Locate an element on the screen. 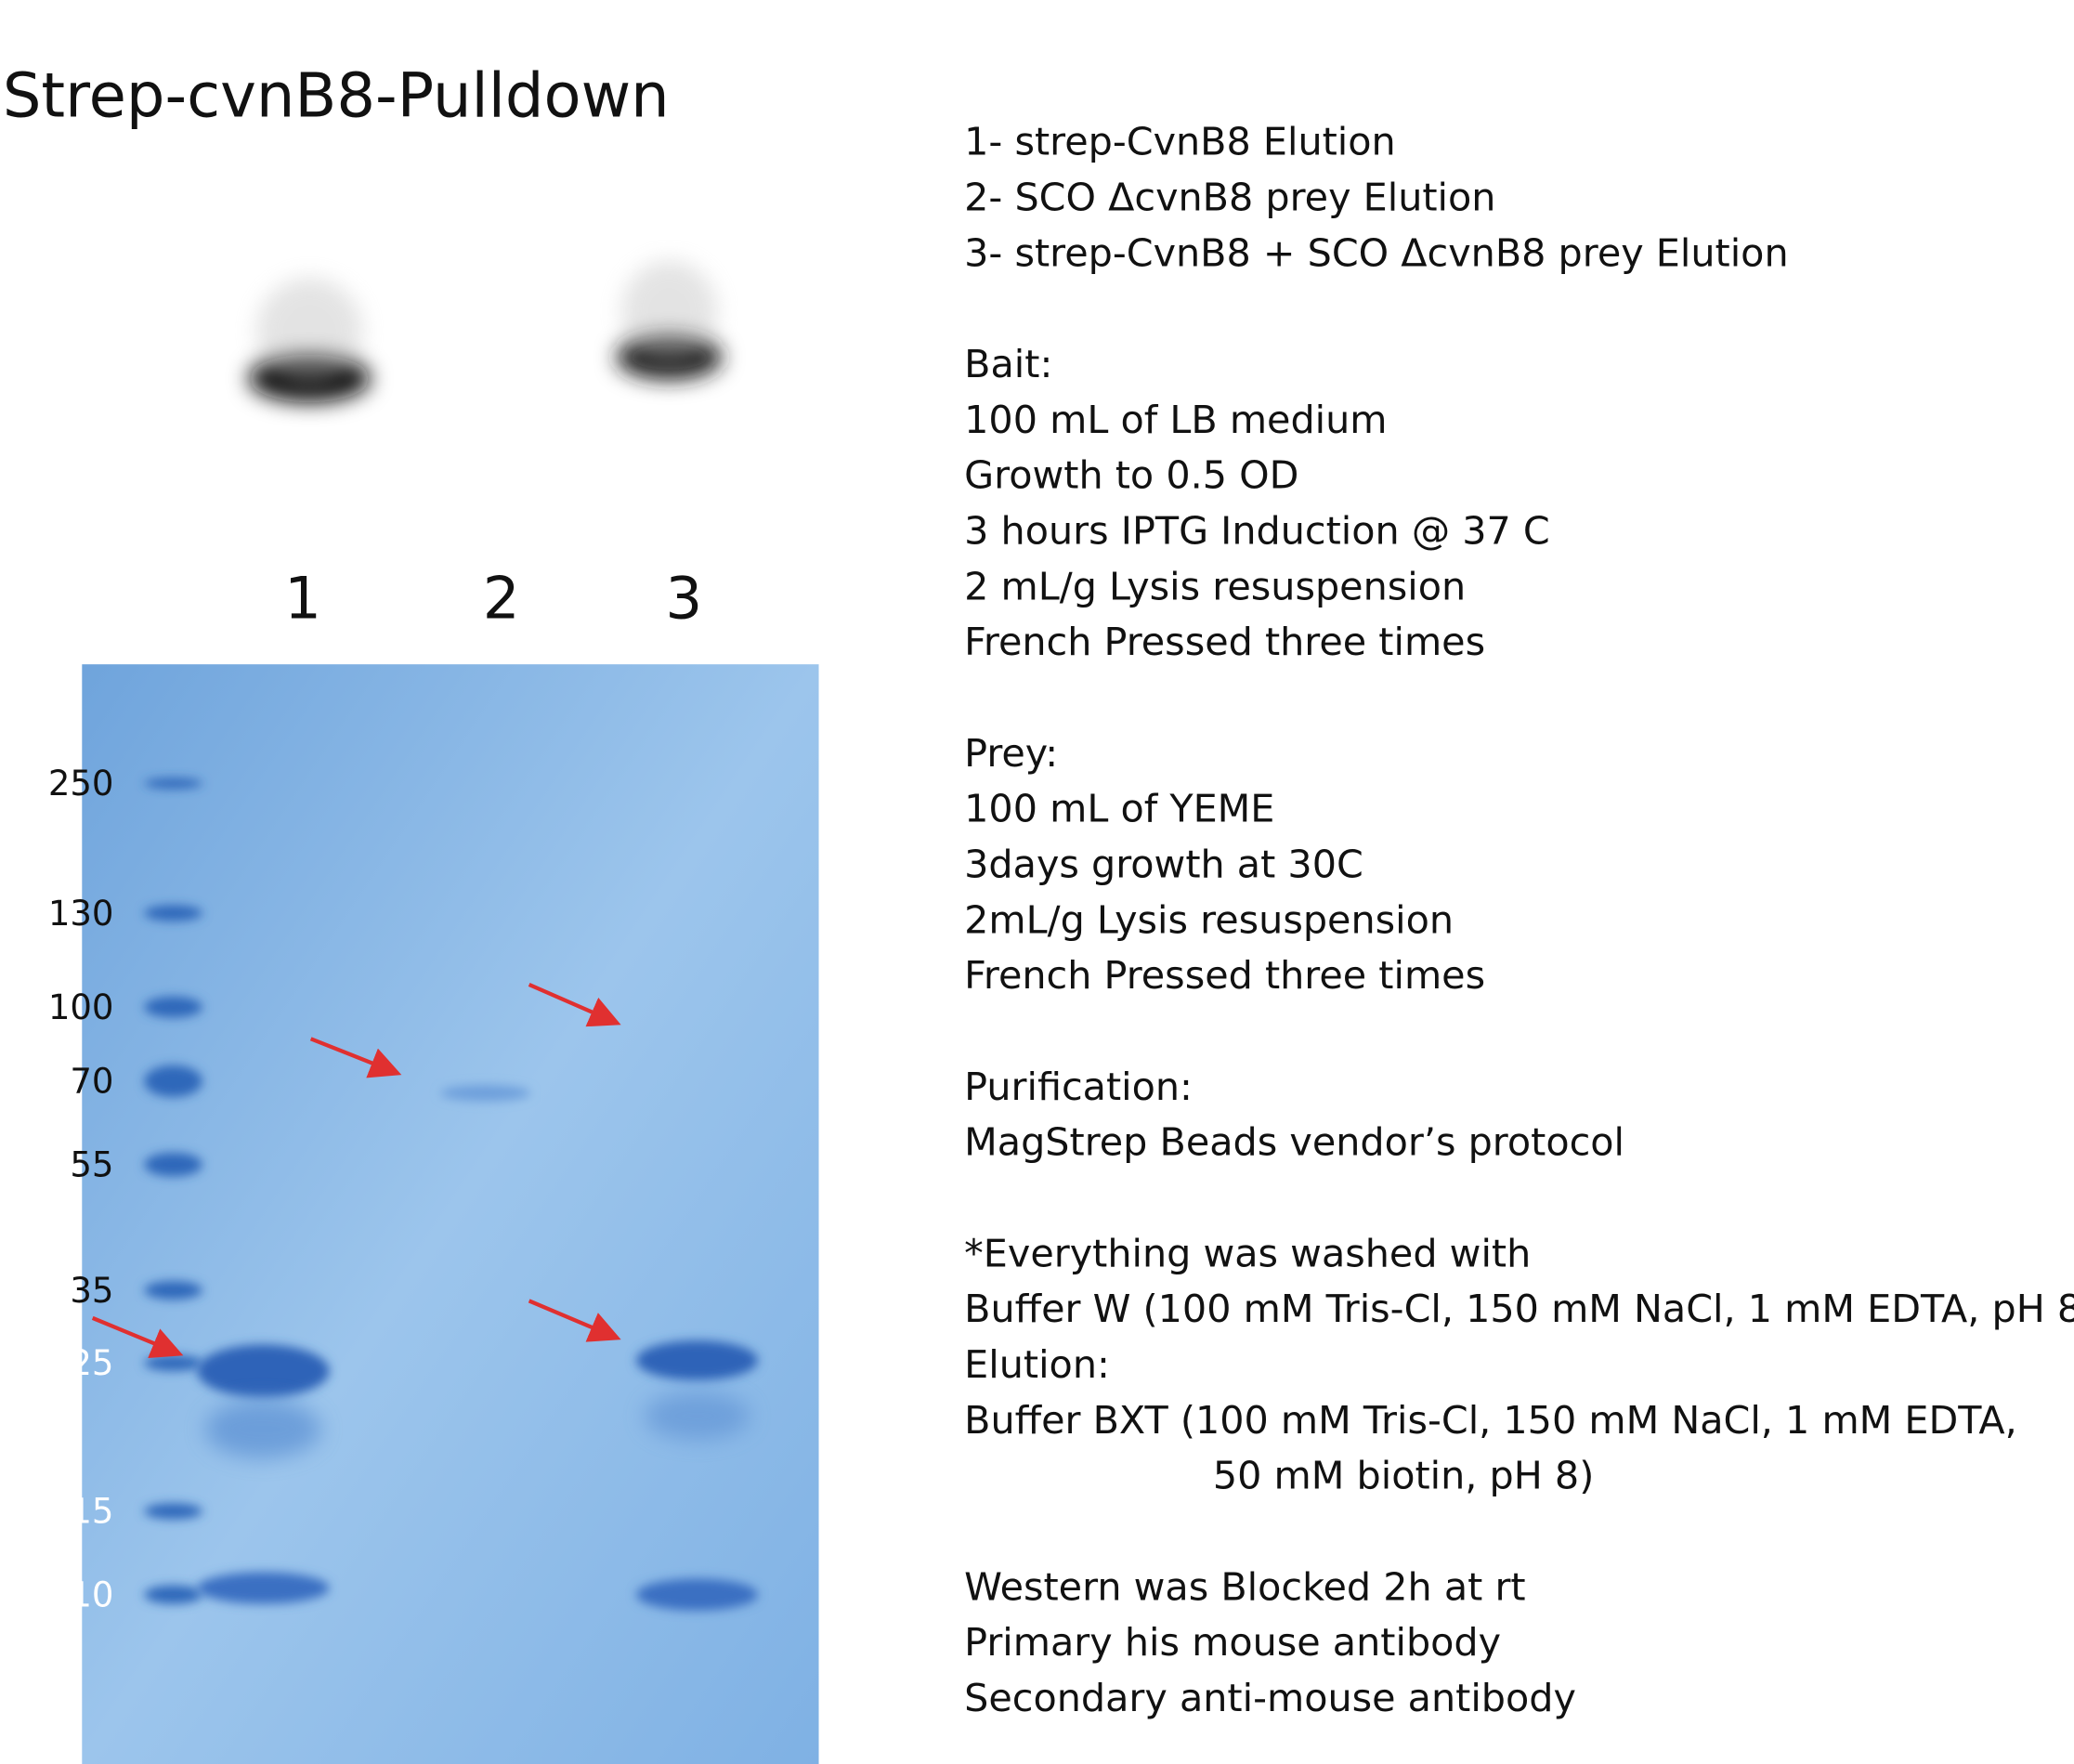  lane-label: 2 is located at coordinates (501, 598).